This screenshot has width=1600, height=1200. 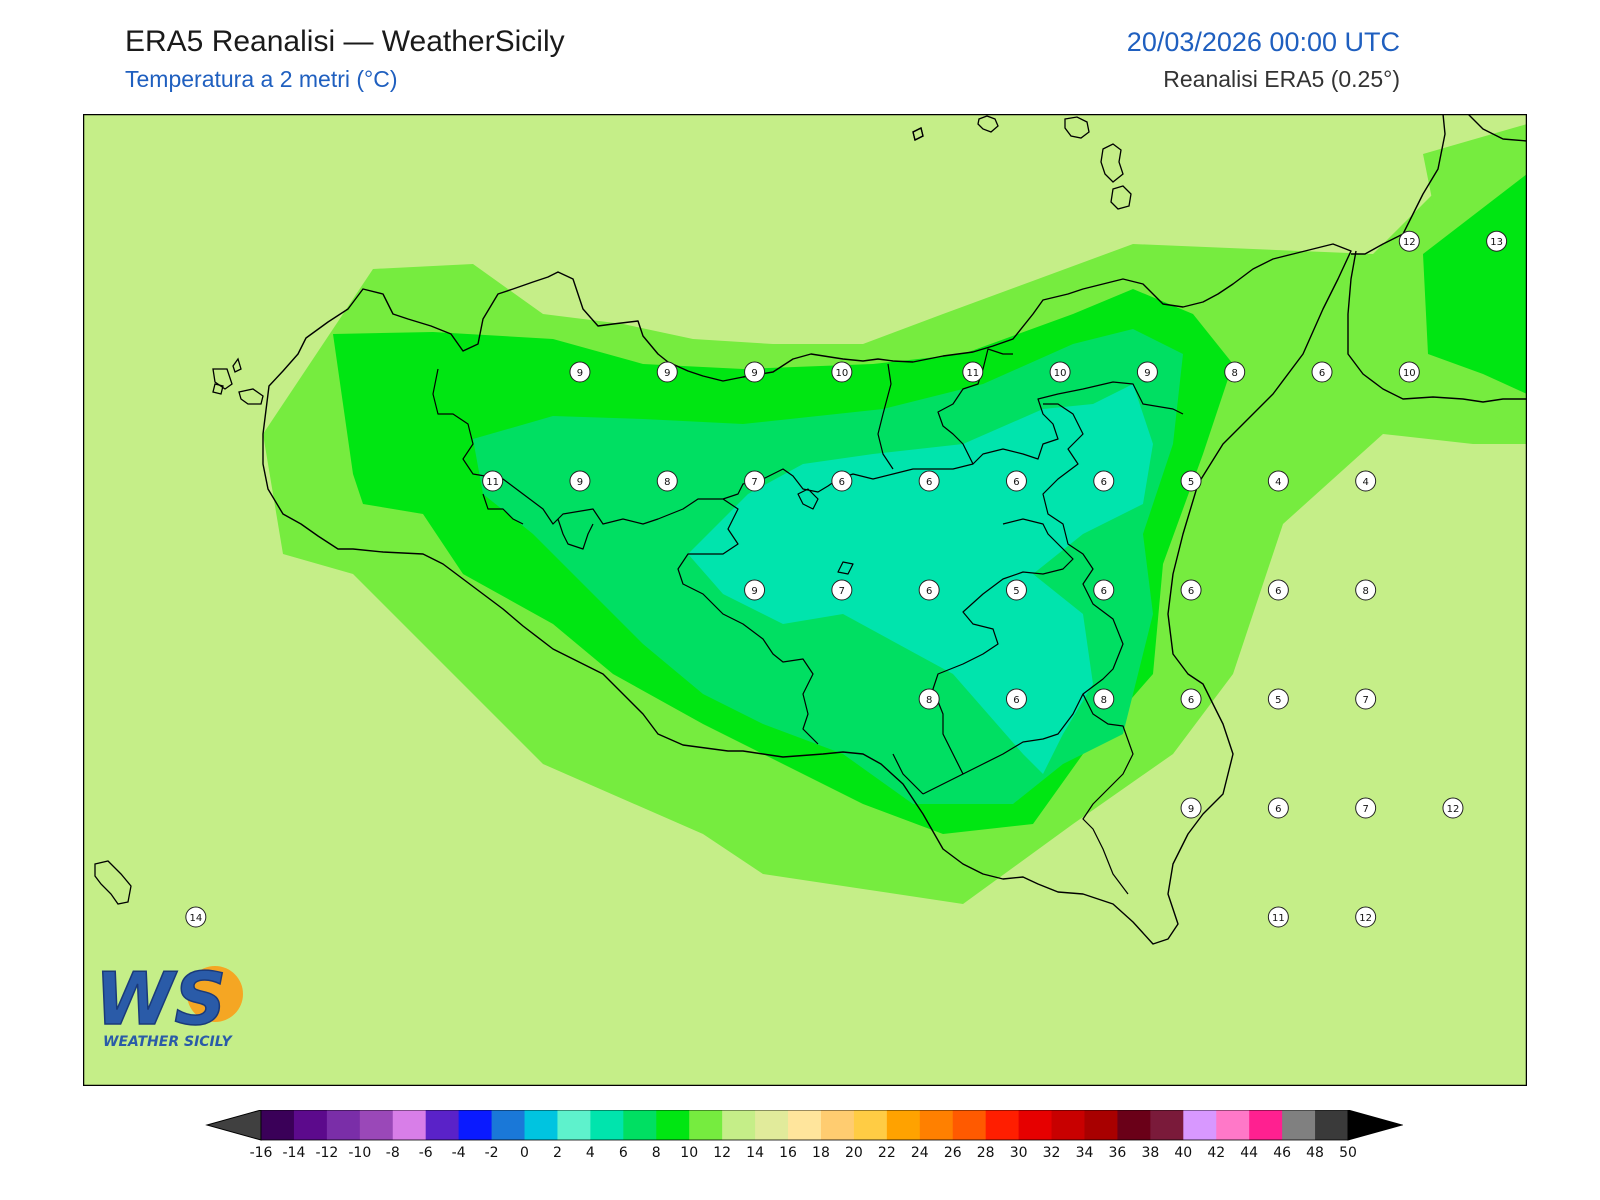 What do you see at coordinates (459, 1153) in the screenshot?
I see `colorbar-tick-label: -4` at bounding box center [459, 1153].